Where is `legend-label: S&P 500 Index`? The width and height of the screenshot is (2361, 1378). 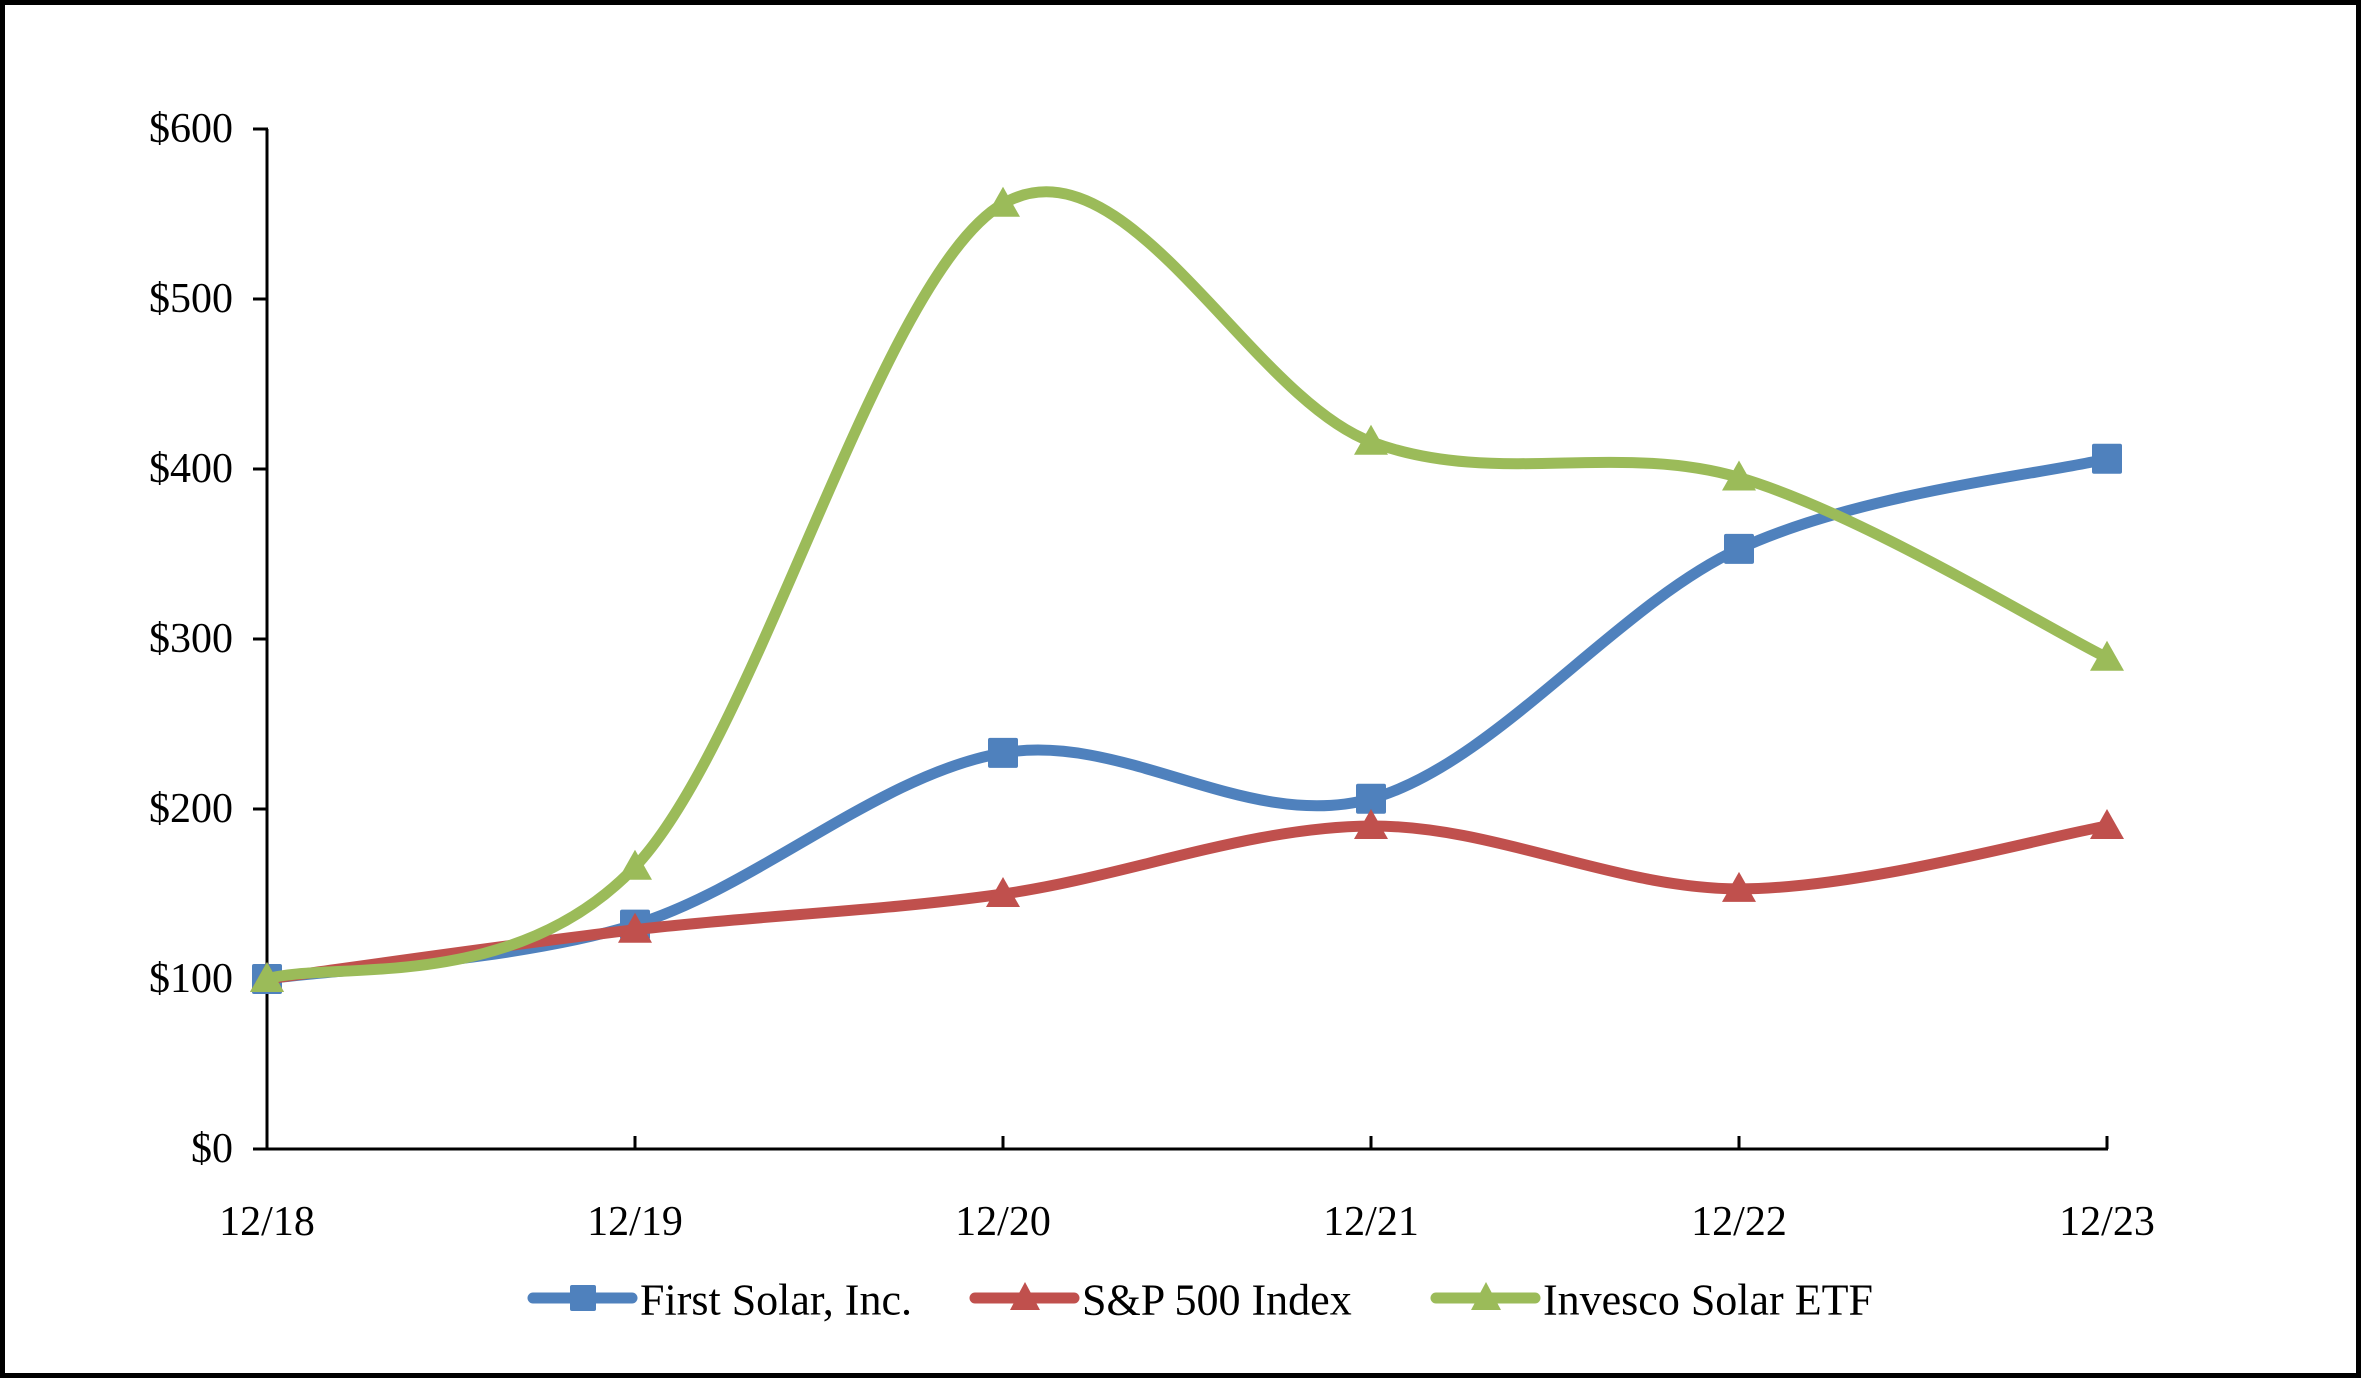
legend-label: S&P 500 Index is located at coordinates (1217, 1300).